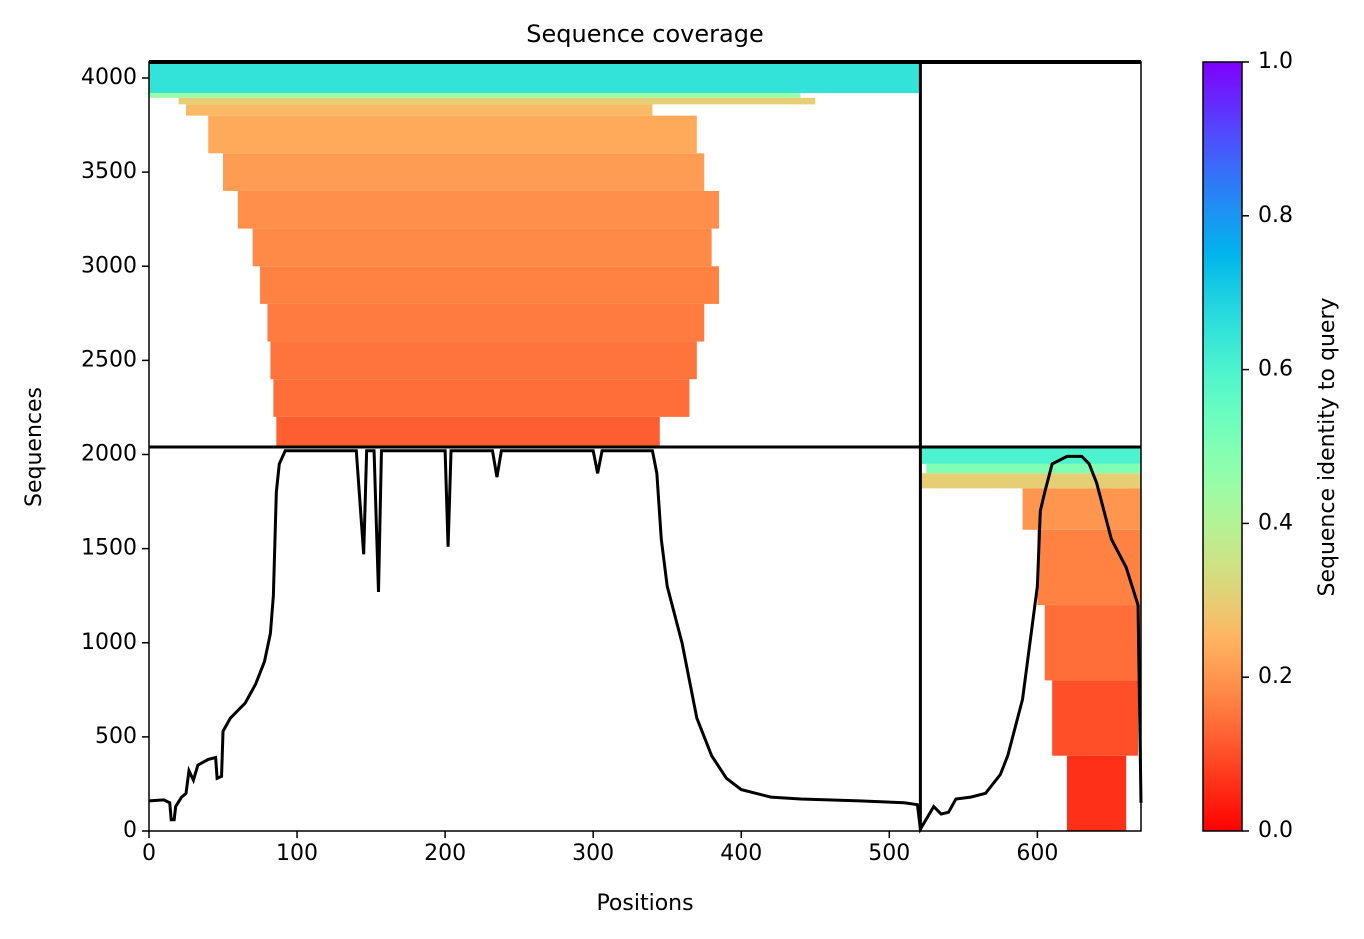  What do you see at coordinates (1275, 830) in the screenshot?
I see `colorbar-tick-label: 0.0` at bounding box center [1275, 830].